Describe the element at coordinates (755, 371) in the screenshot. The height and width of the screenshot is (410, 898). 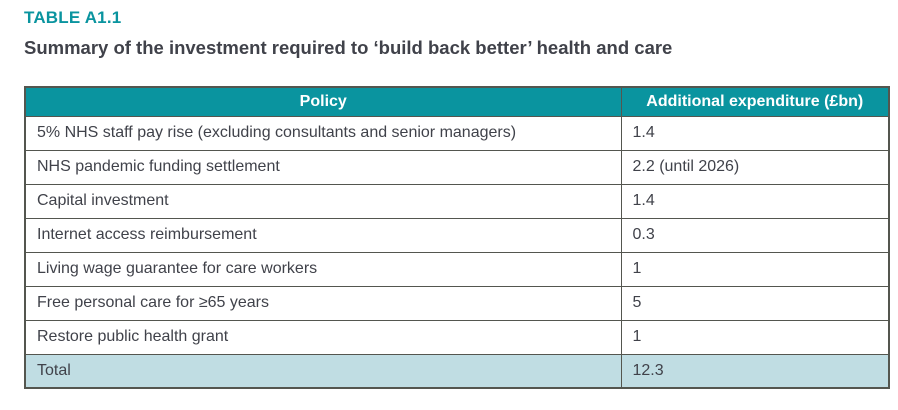
I see `total-value-cell: 12.3` at that location.